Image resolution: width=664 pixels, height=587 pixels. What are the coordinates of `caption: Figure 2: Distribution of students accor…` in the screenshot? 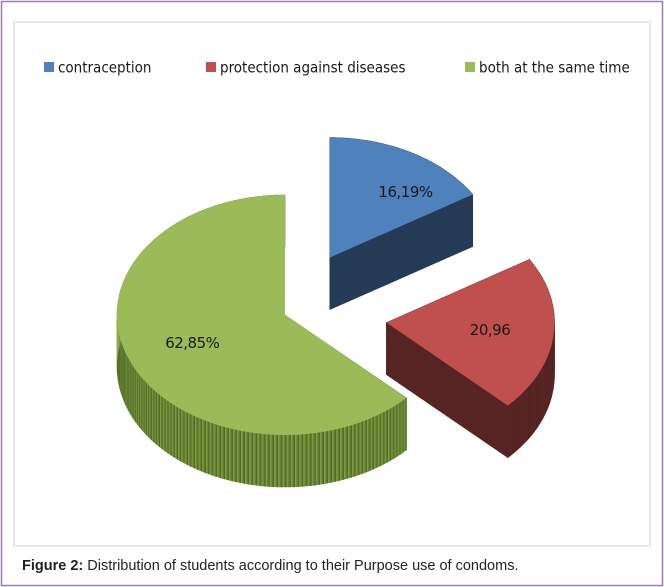 It's located at (270, 566).